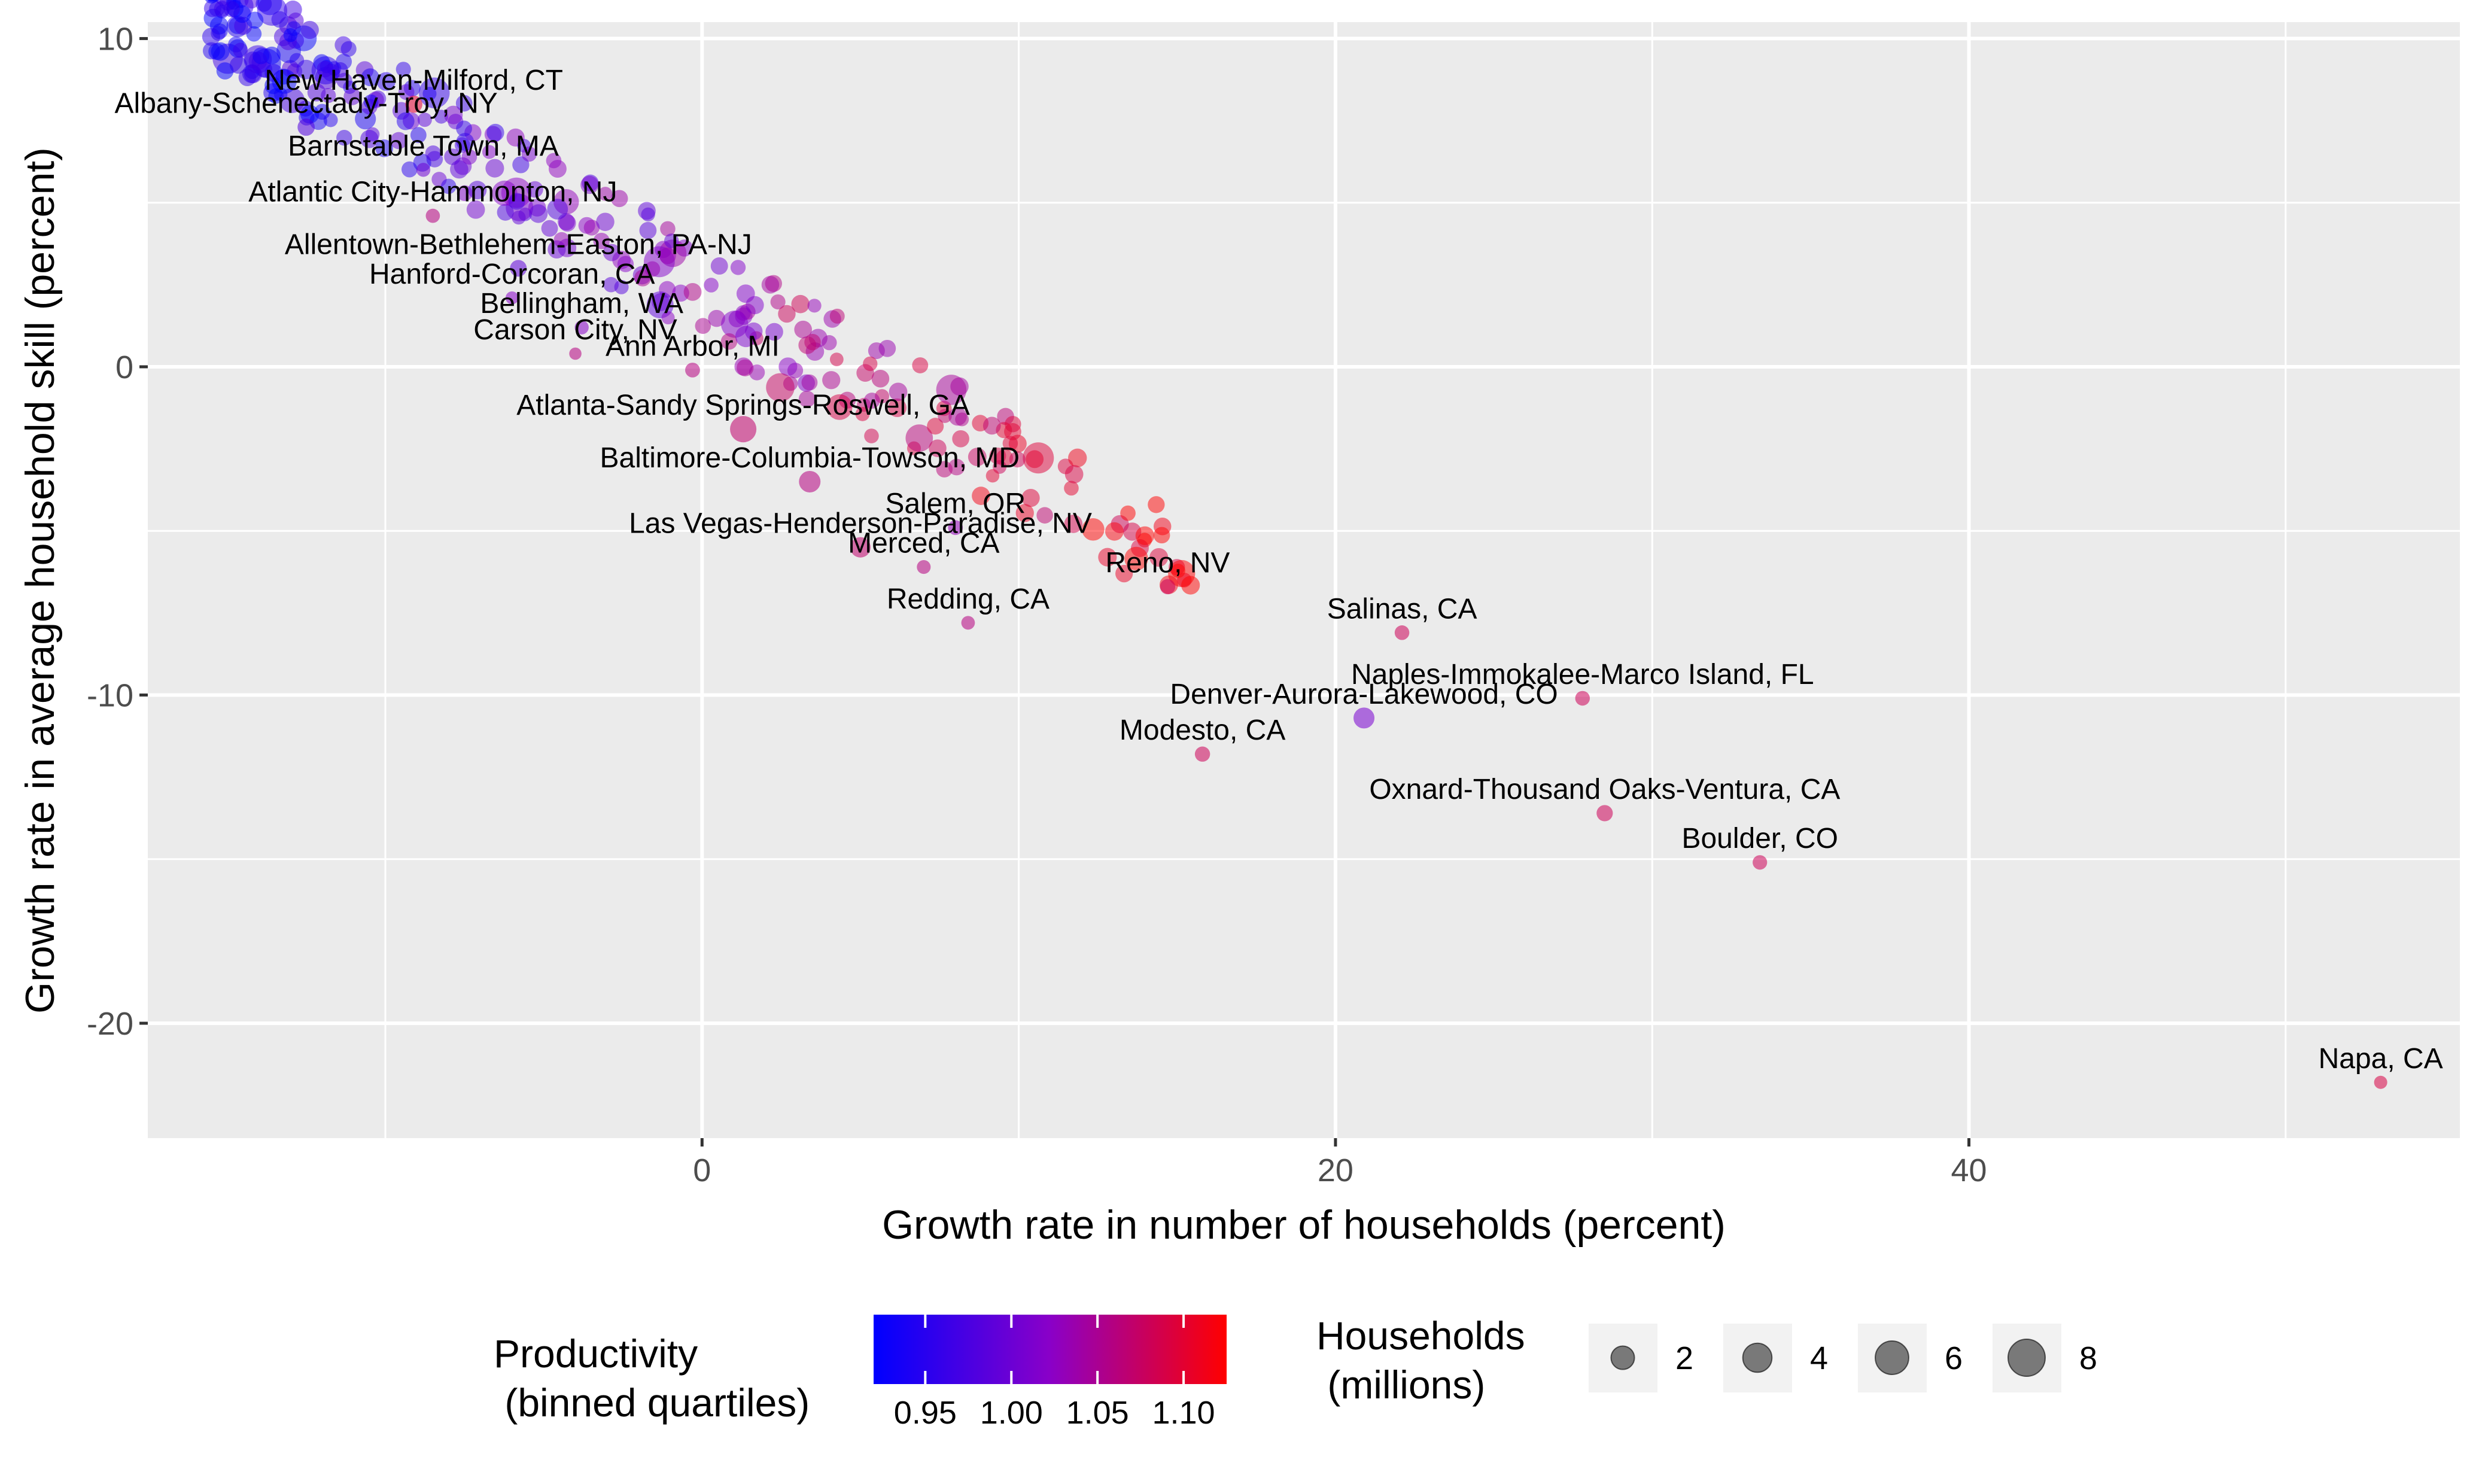  Describe the element at coordinates (1969, 1170) in the screenshot. I see `x-tick-label: 40` at that location.